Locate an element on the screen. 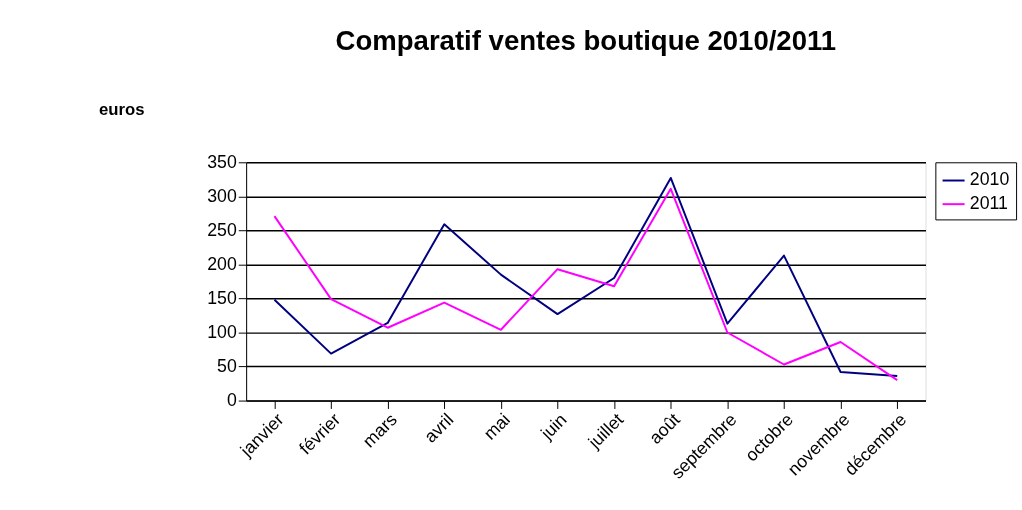 Image resolution: width=1022 pixels, height=510 pixels. y-tick-label: 350 is located at coordinates (222, 161).